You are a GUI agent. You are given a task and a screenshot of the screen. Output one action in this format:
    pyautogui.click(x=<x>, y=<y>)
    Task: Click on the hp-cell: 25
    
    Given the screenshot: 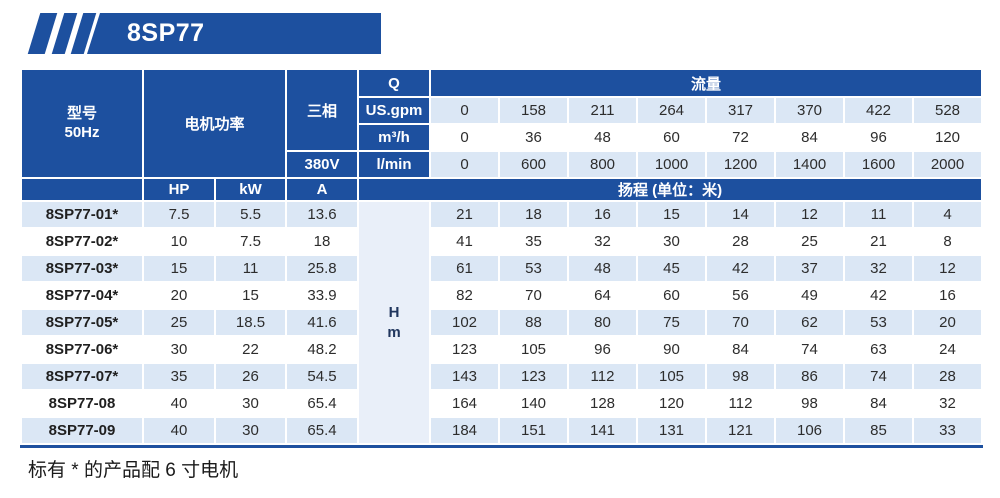 What is the action you would take?
    pyautogui.click(x=179, y=322)
    